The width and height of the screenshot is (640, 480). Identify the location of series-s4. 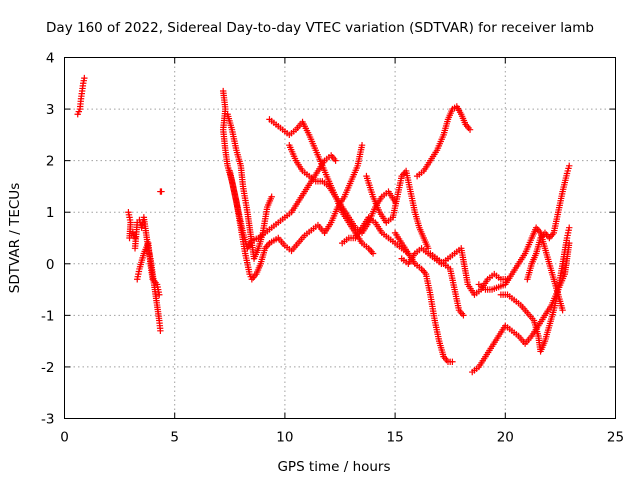
(148, 268).